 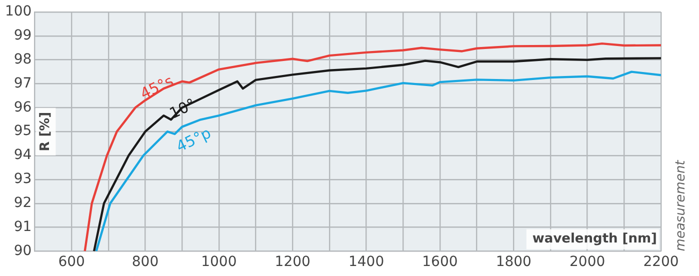 What do you see at coordinates (23, 203) in the screenshot?
I see `y-tick-label: 92` at bounding box center [23, 203].